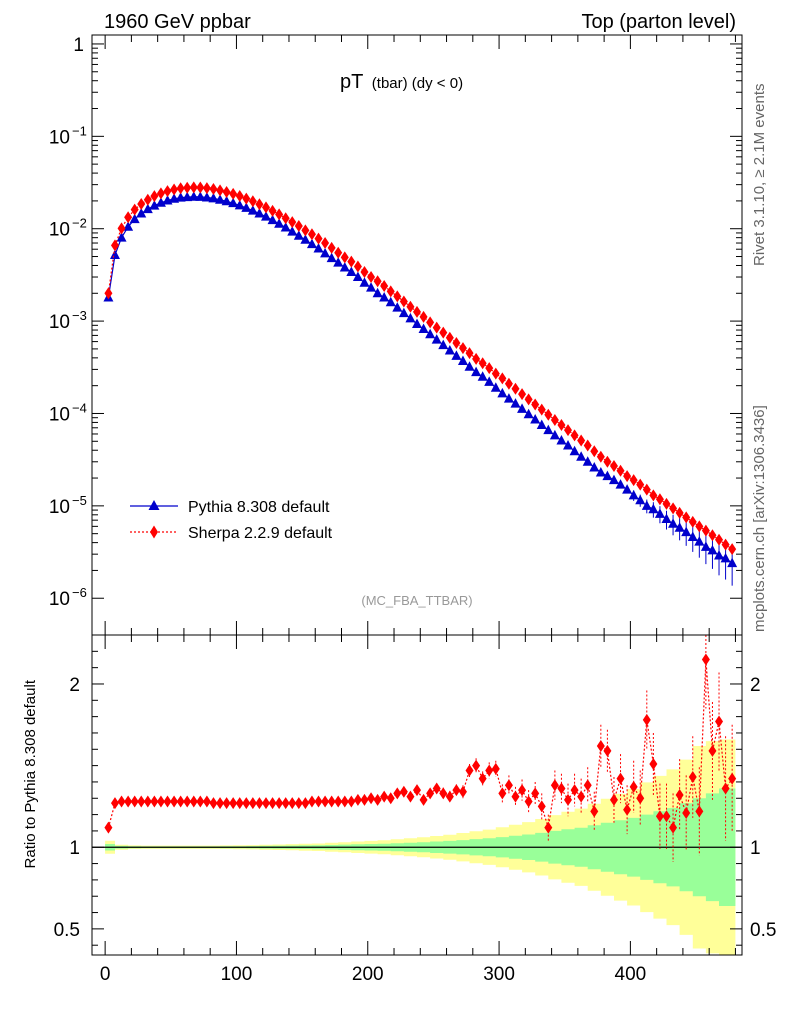  What do you see at coordinates (177, 22) in the screenshot?
I see `header-left: 1960 GeV ppbar` at bounding box center [177, 22].